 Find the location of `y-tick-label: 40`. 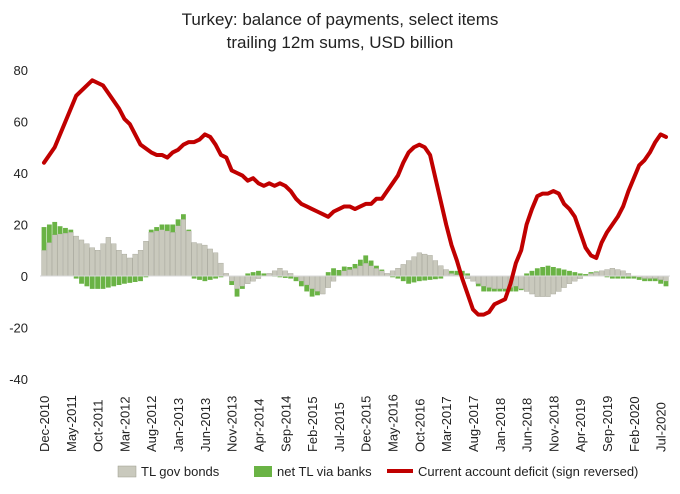

y-tick-label: 40 is located at coordinates (21, 173).